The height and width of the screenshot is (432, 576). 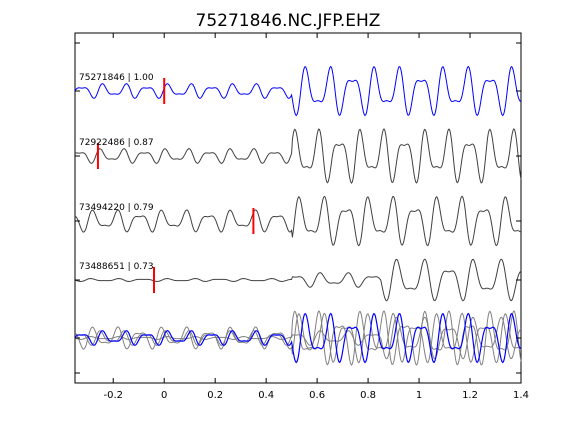 I want to click on trace-label-1: 75271846 | 1.00, so click(x=116, y=78).